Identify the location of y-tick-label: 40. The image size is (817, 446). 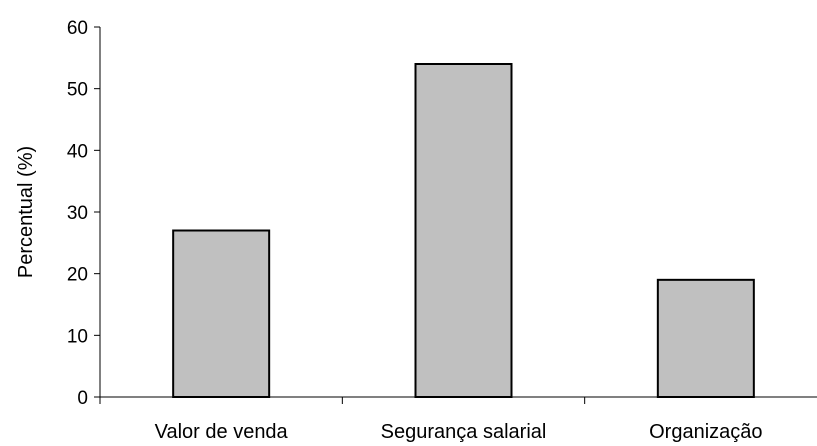
(77, 151).